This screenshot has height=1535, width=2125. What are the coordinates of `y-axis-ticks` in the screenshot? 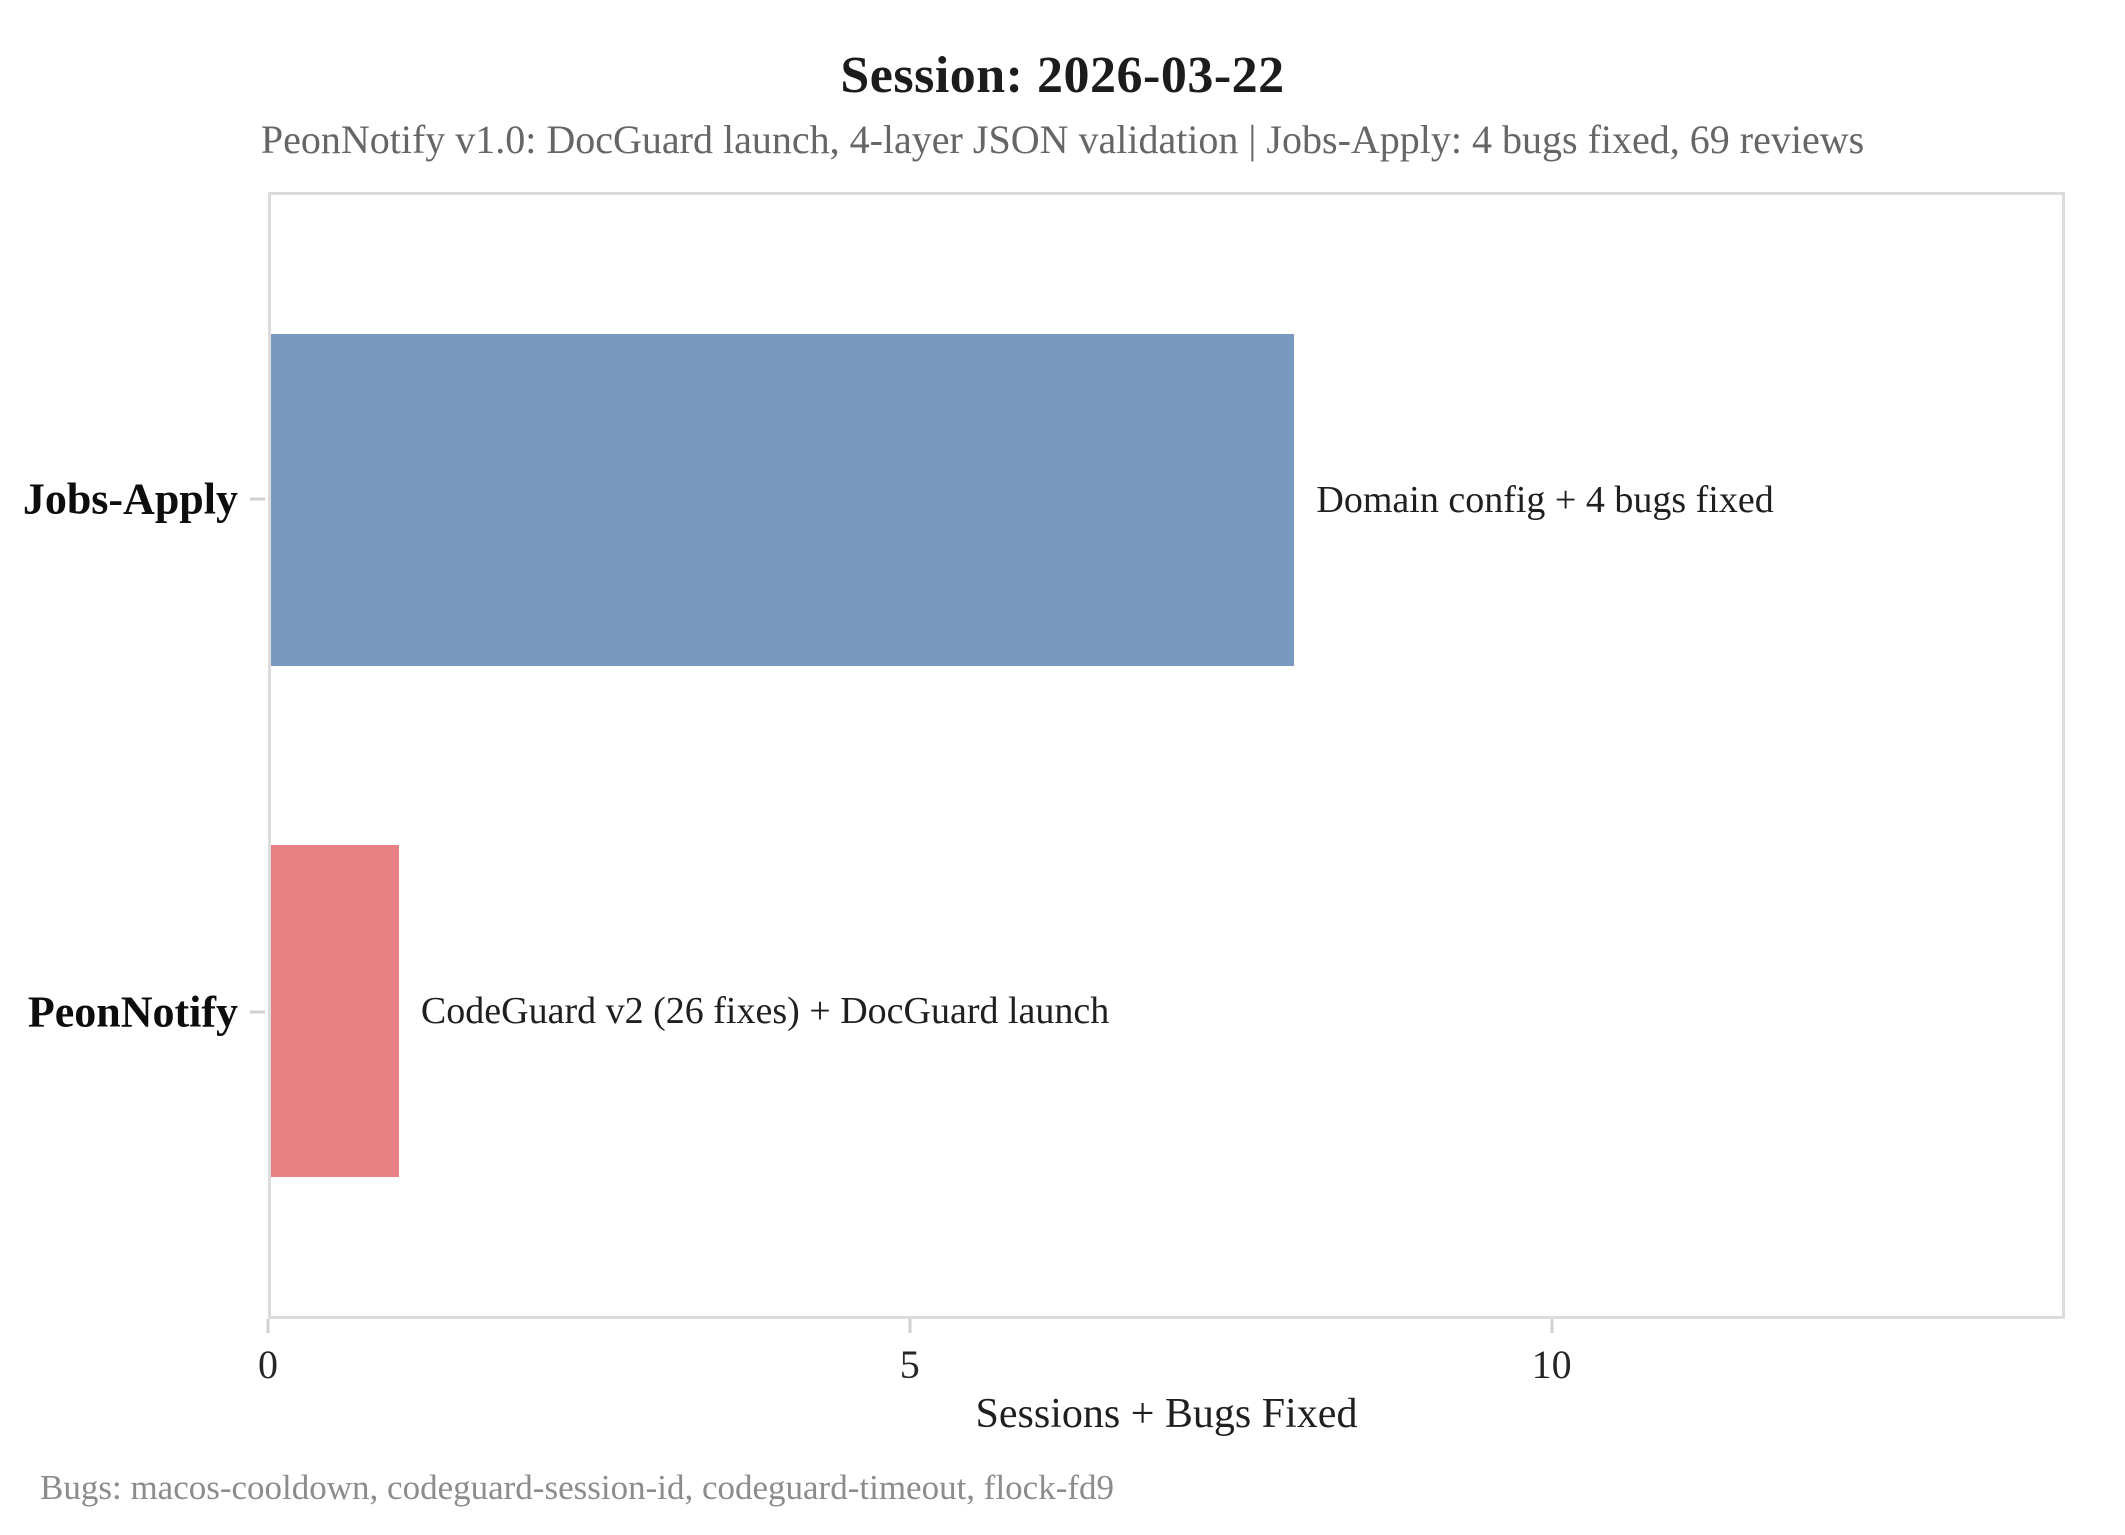 It's located at (259, 755).